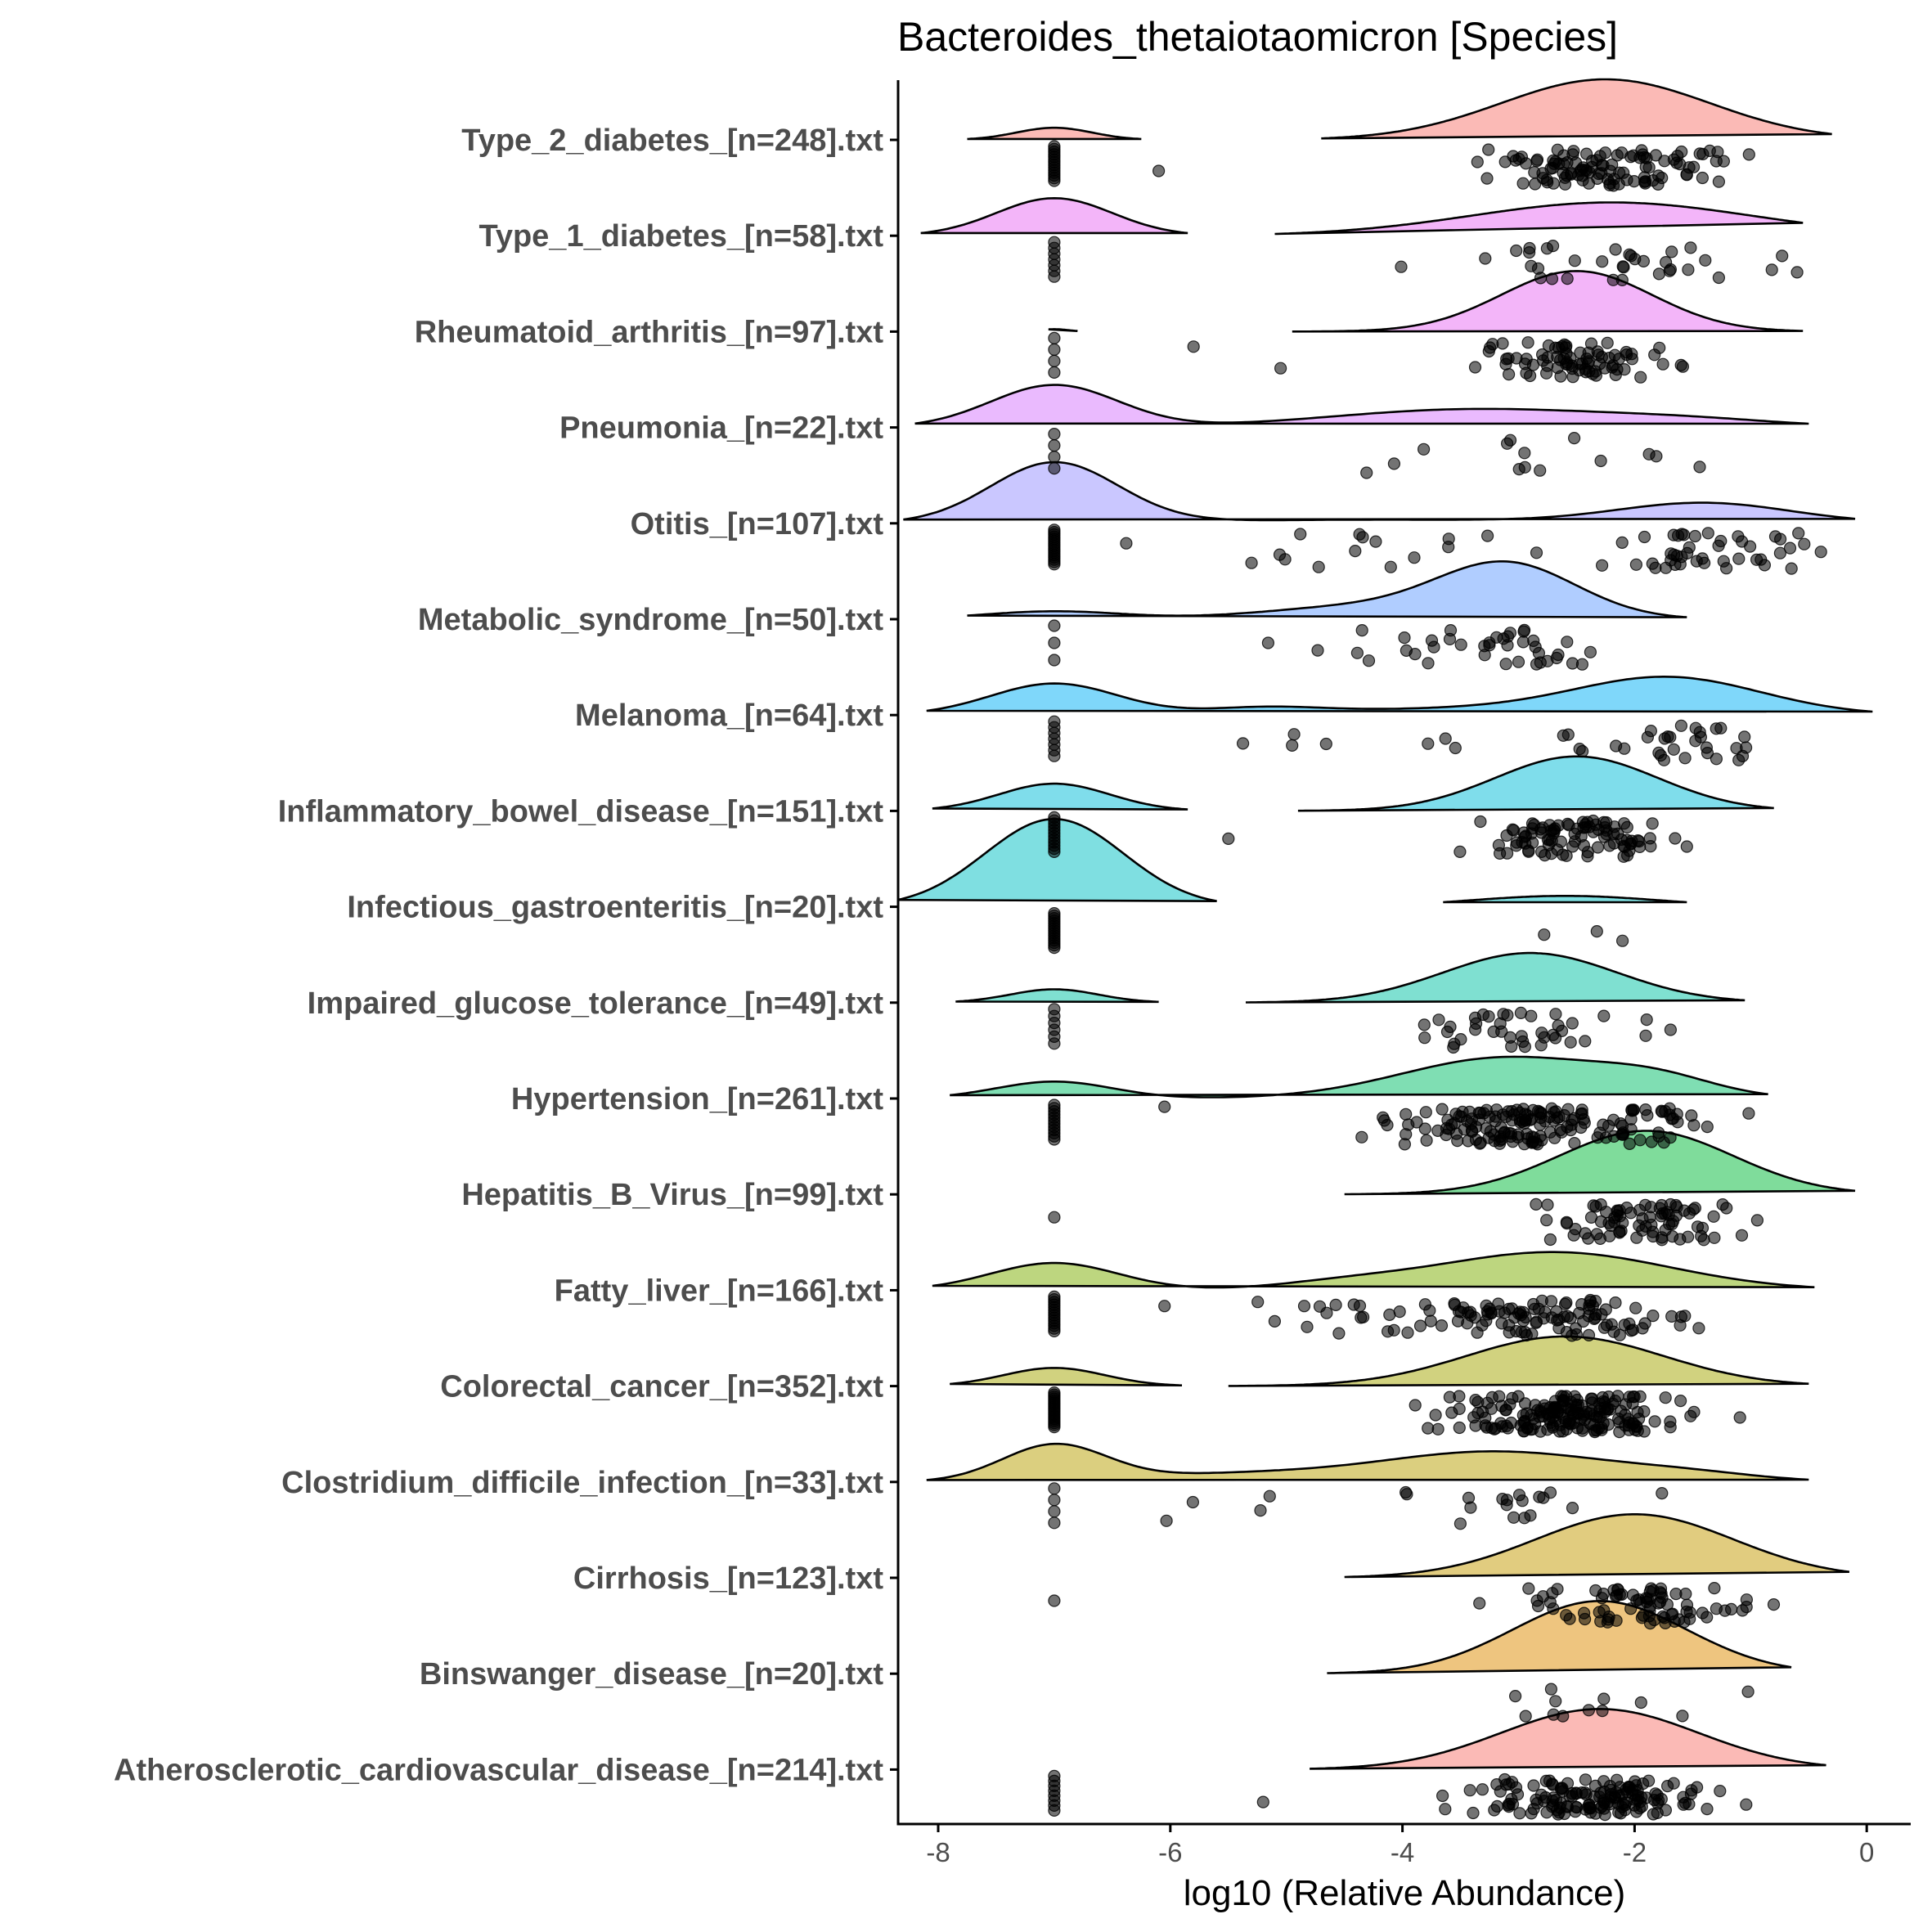 The height and width of the screenshot is (1932, 1932). Describe the element at coordinates (1400, 694) in the screenshot. I see `density-melanoma` at that location.